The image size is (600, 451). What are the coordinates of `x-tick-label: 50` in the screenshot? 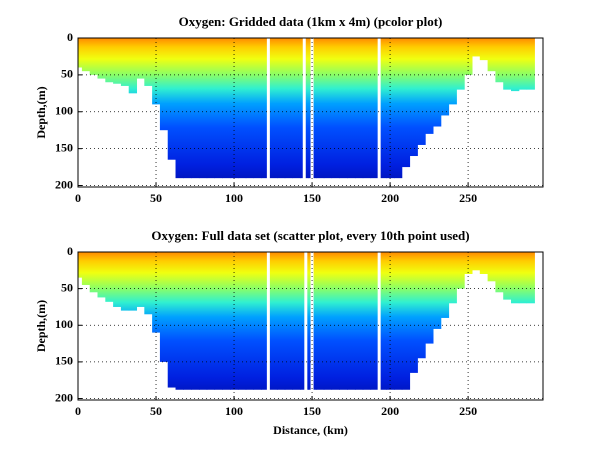 It's located at (156, 198).